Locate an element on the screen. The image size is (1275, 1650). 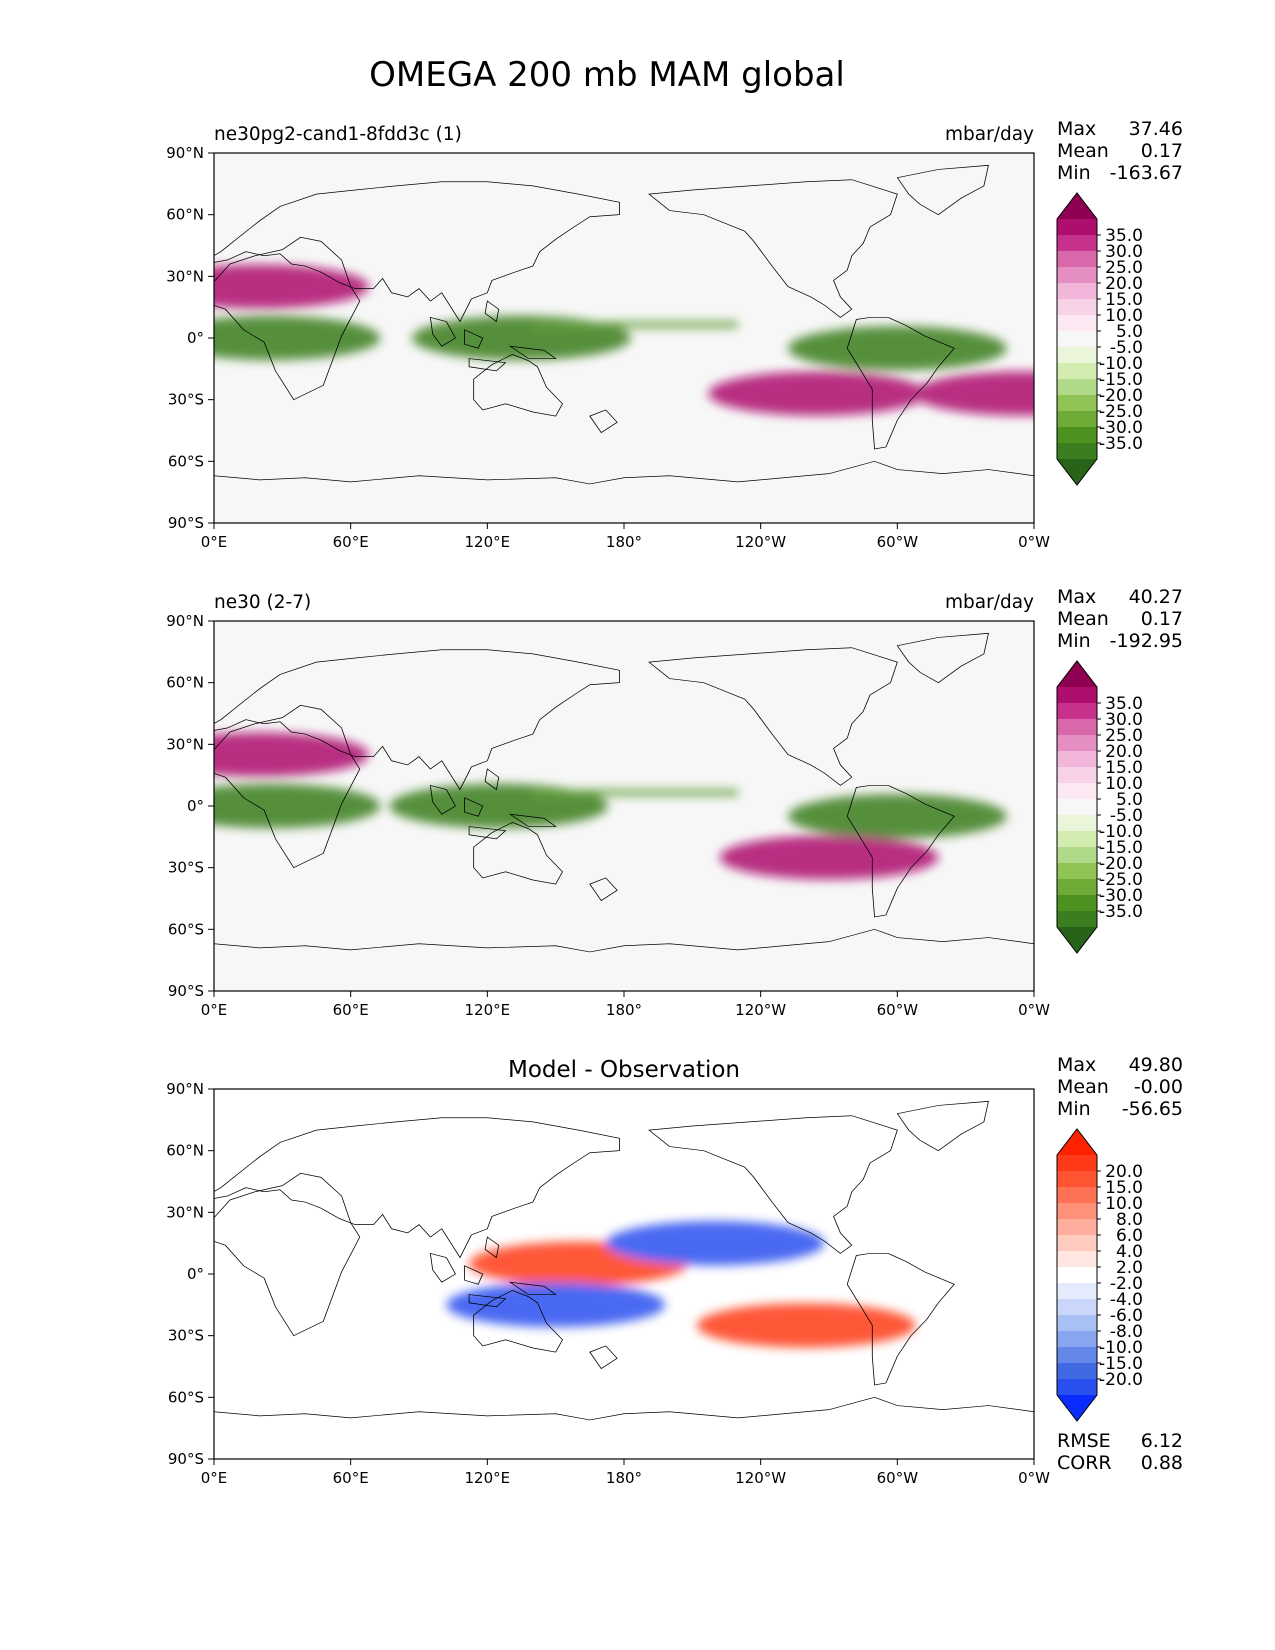
stat-value: 0.17 is located at coordinates (1162, 151).